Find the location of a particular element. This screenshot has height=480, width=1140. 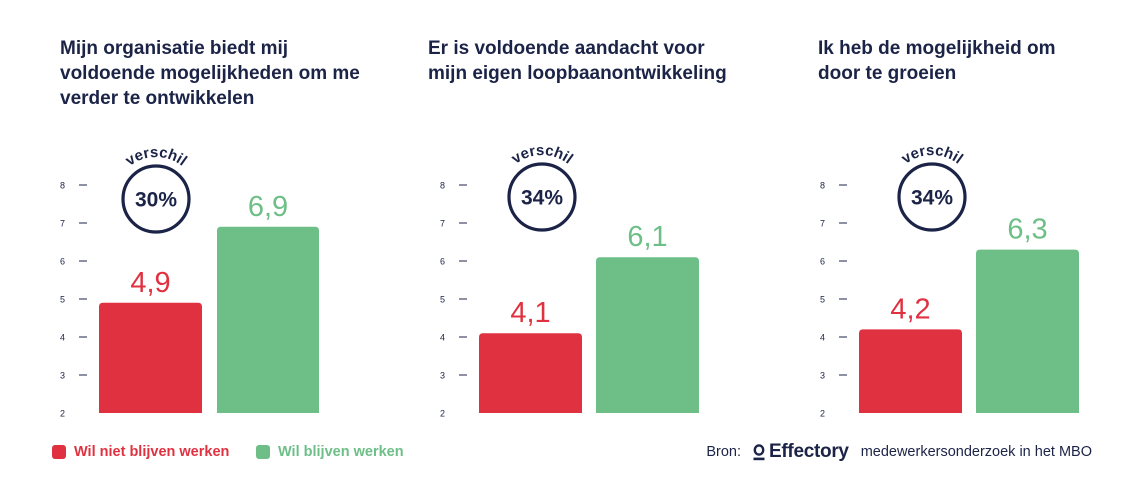

effectory-logo-icon is located at coordinates (759, 452).